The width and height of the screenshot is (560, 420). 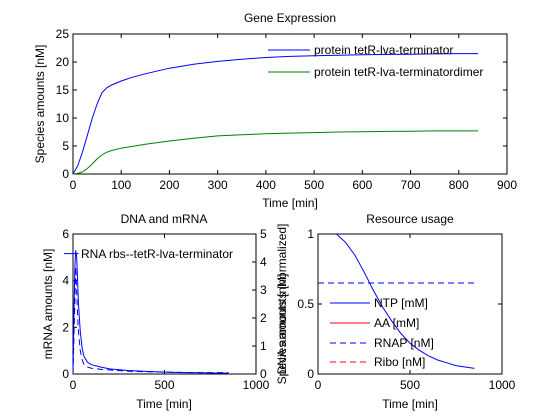 I want to click on gene-expression-xlabel: Time [min], so click(x=290, y=203).